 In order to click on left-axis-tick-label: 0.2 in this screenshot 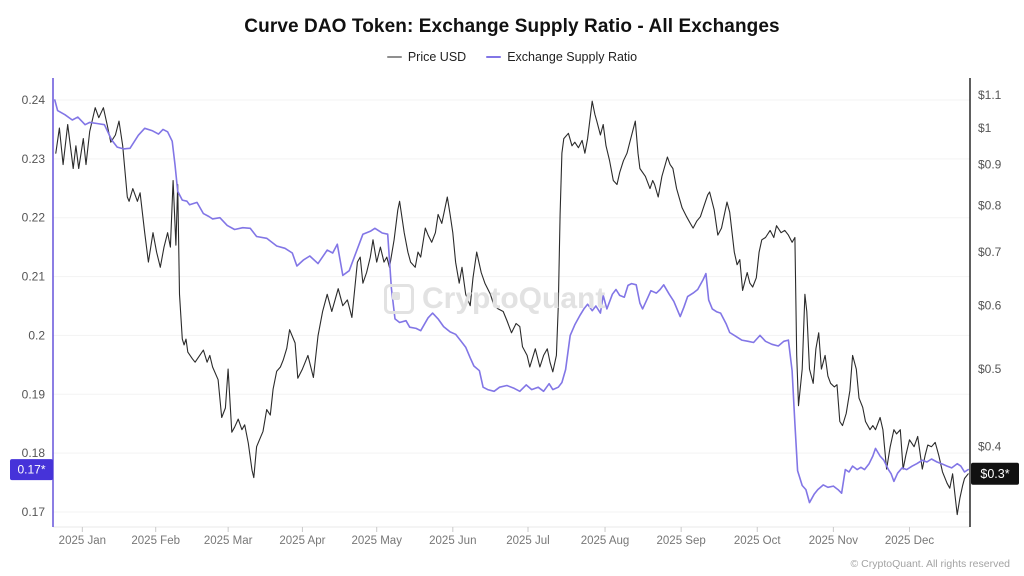, I will do `click(36, 335)`.